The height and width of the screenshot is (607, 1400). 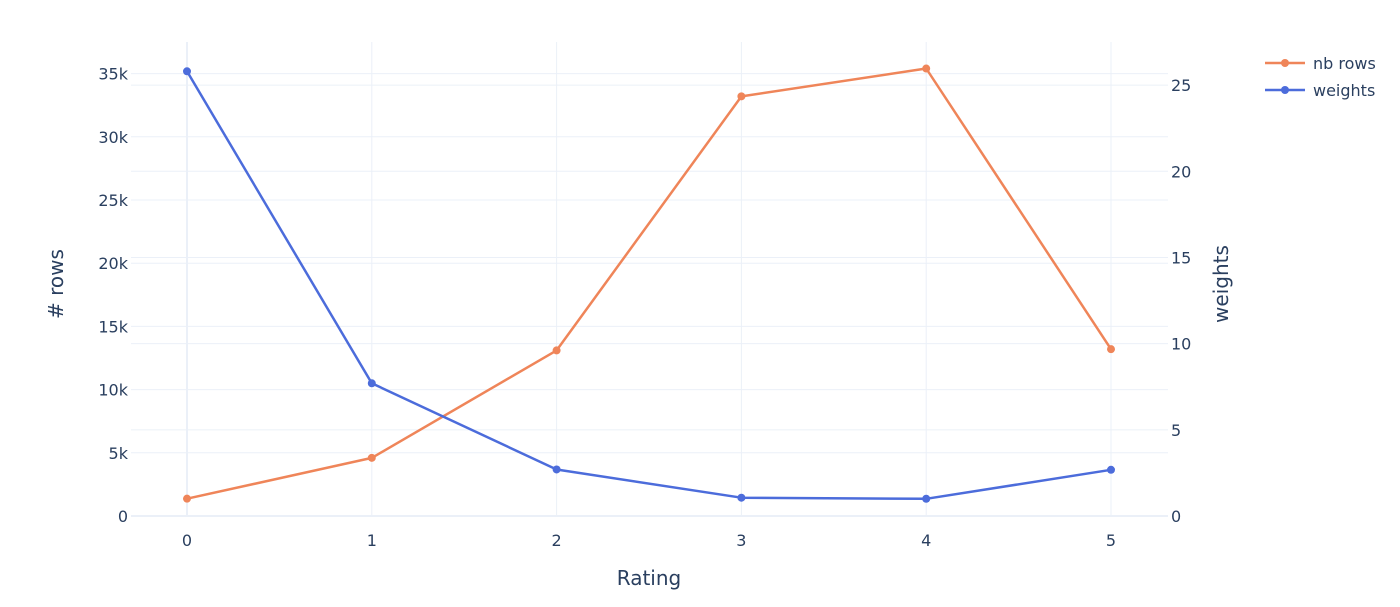 I want to click on x-tick-label: 4, so click(x=926, y=540).